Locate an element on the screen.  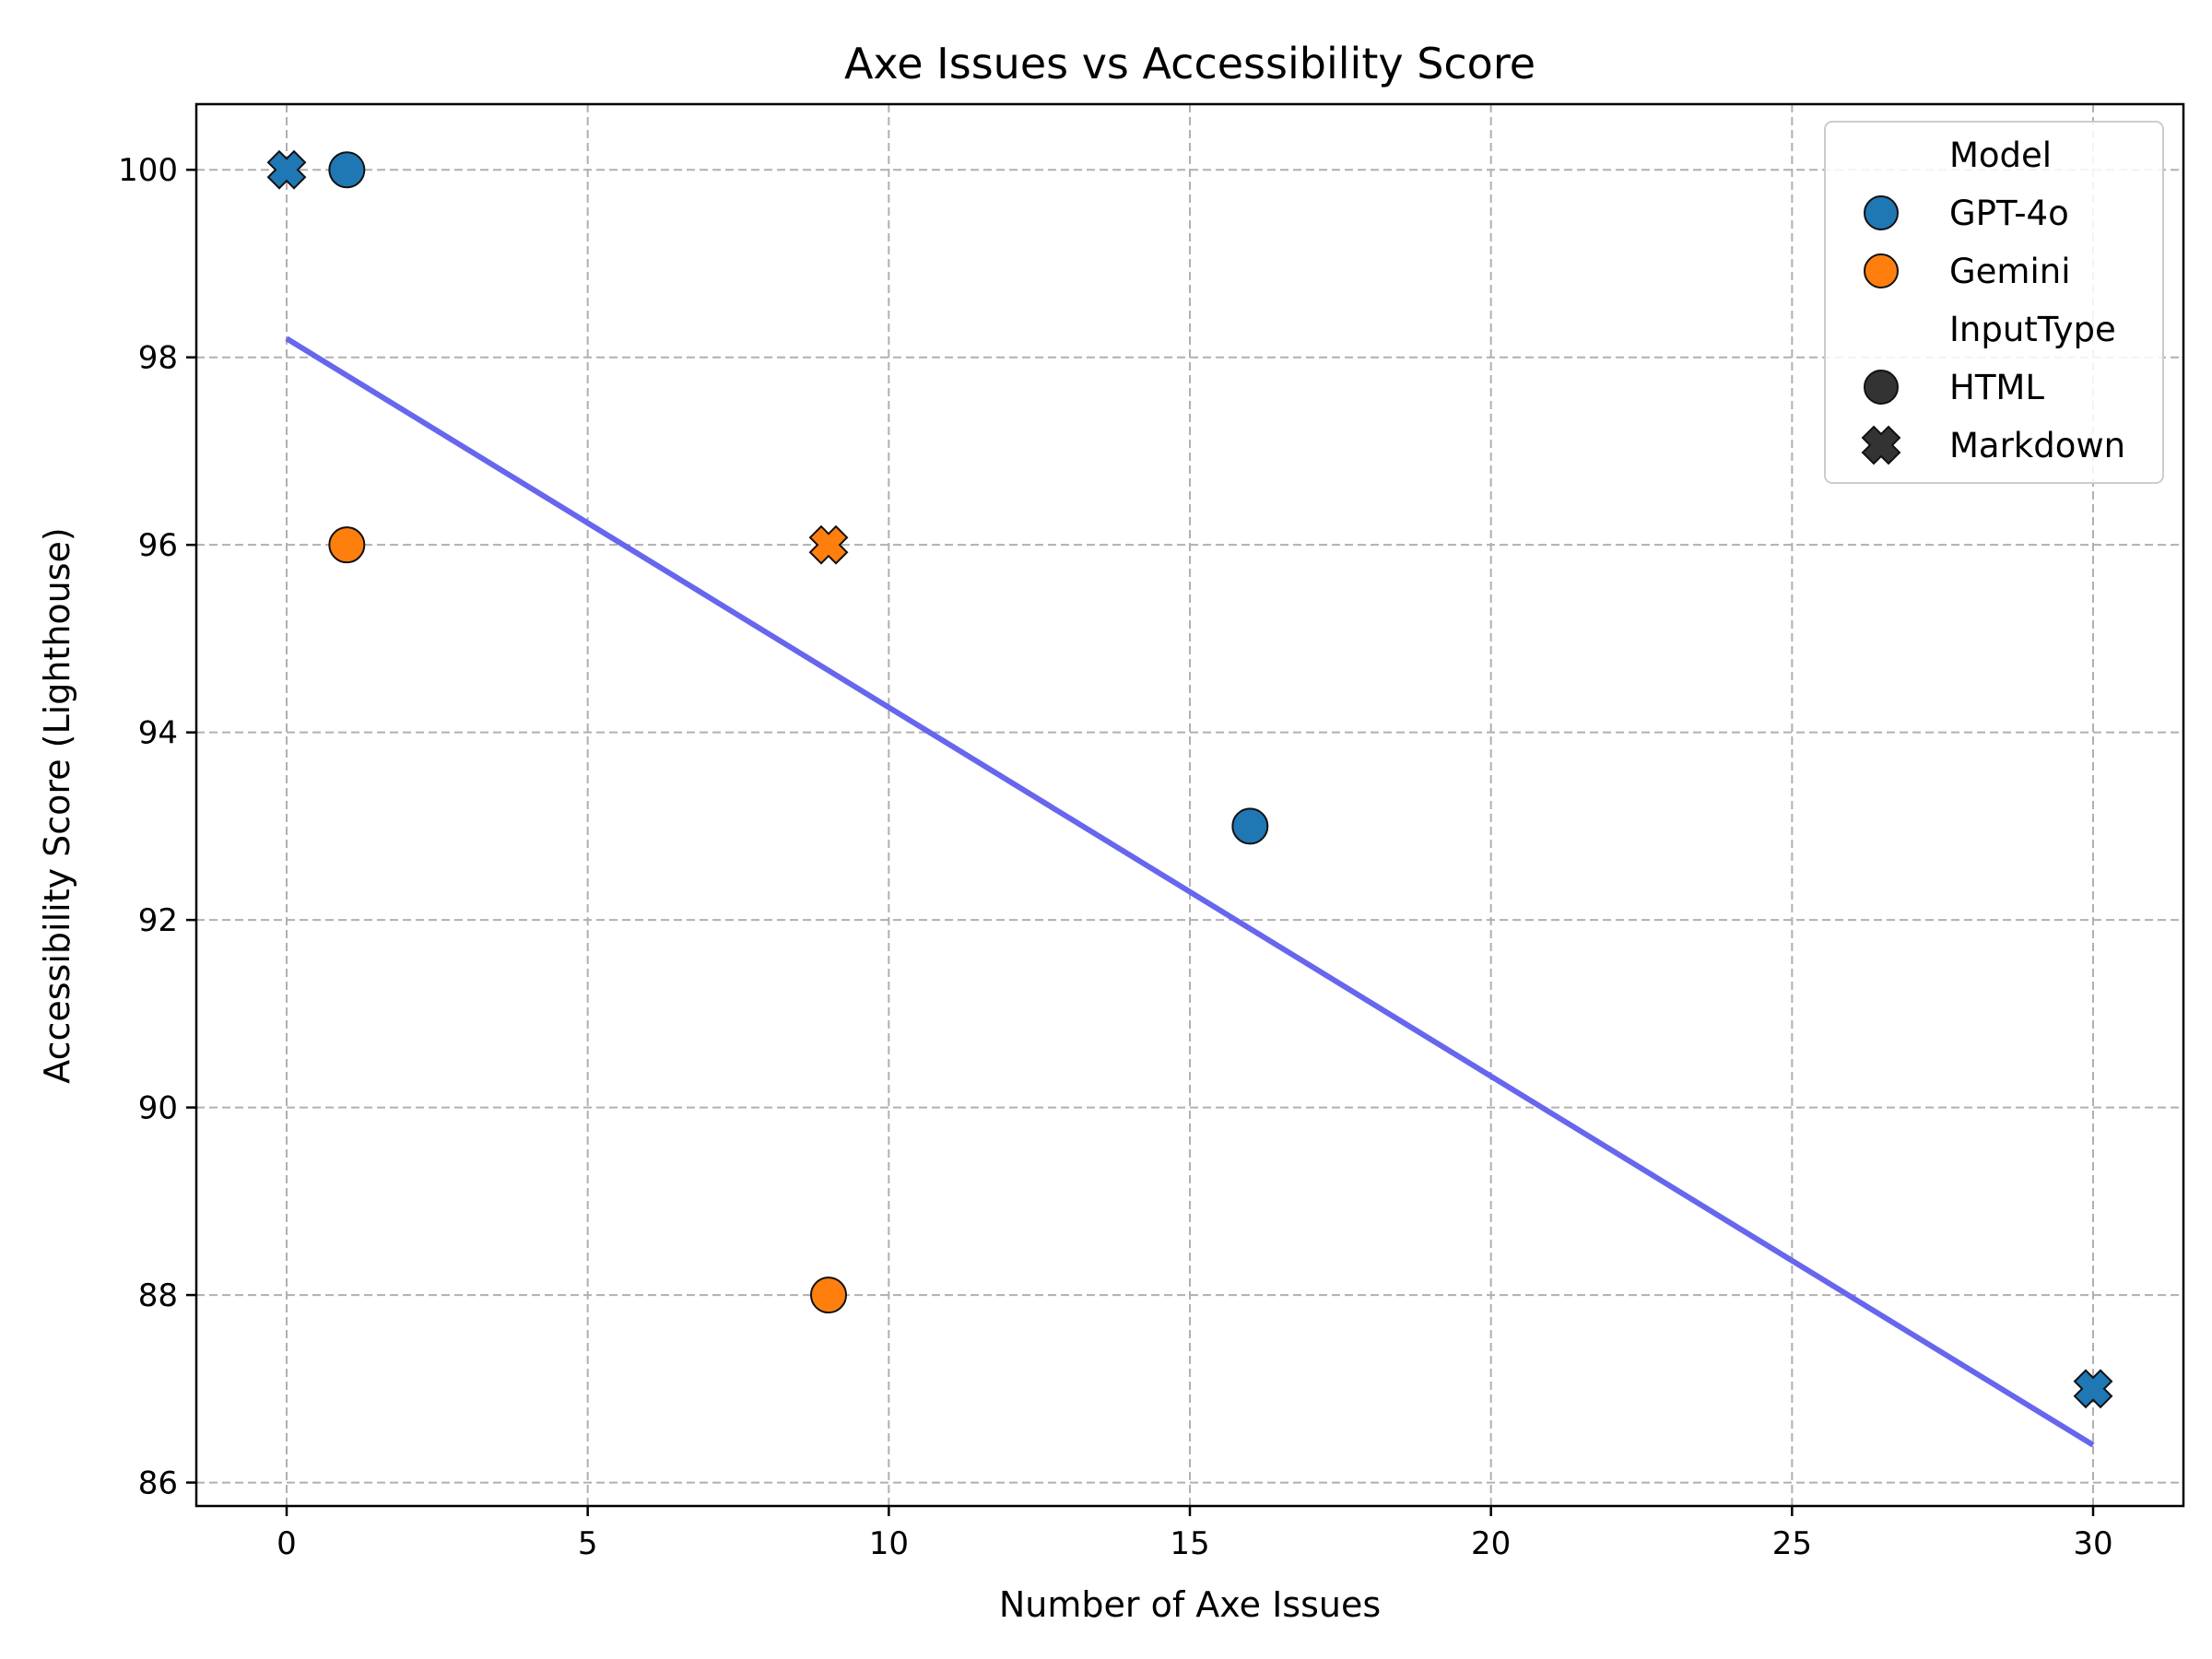
legend-style-title: InputType is located at coordinates (2032, 329).